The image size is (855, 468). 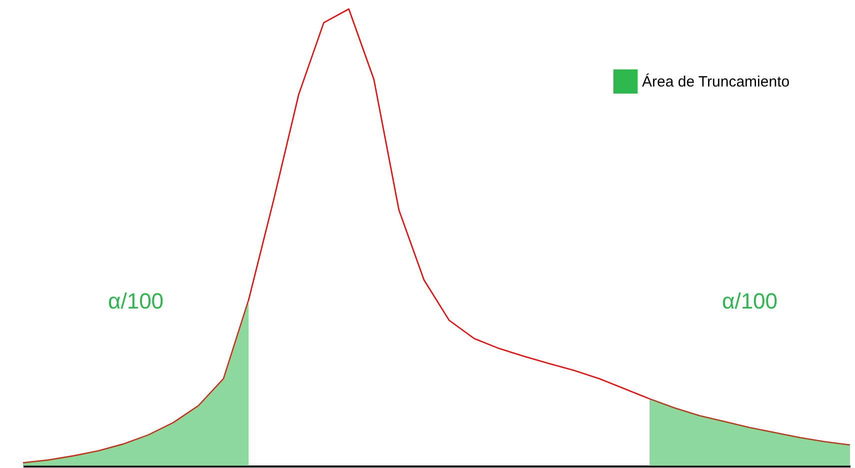 I want to click on legend-label: Área de Truncamiento, so click(x=716, y=81).